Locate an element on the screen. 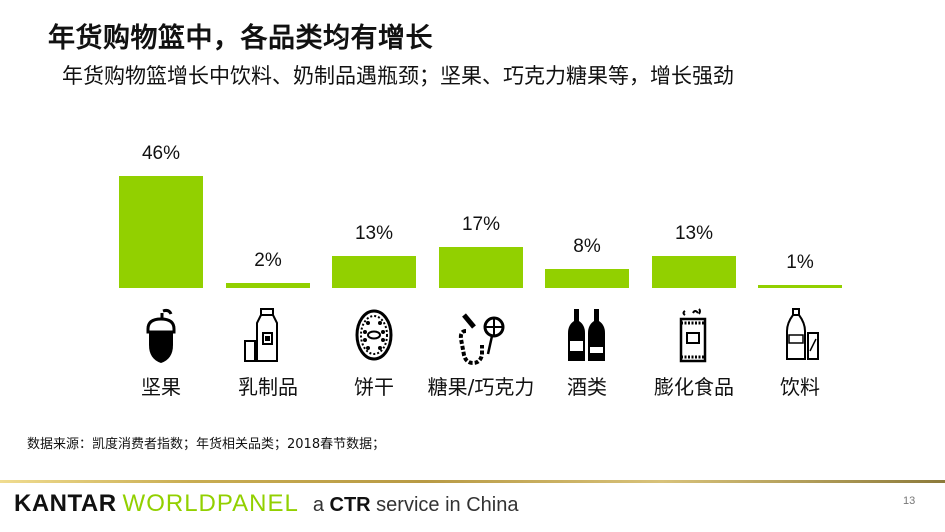 The width and height of the screenshot is (945, 532). brand-kantar: KANTAR is located at coordinates (65, 503).